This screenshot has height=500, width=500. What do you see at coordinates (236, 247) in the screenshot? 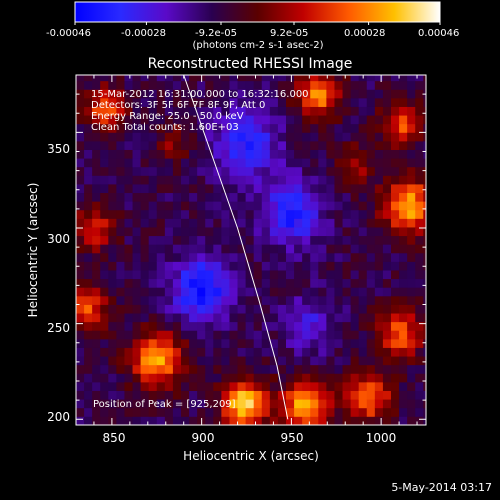
I see `solar-limb-line` at bounding box center [236, 247].